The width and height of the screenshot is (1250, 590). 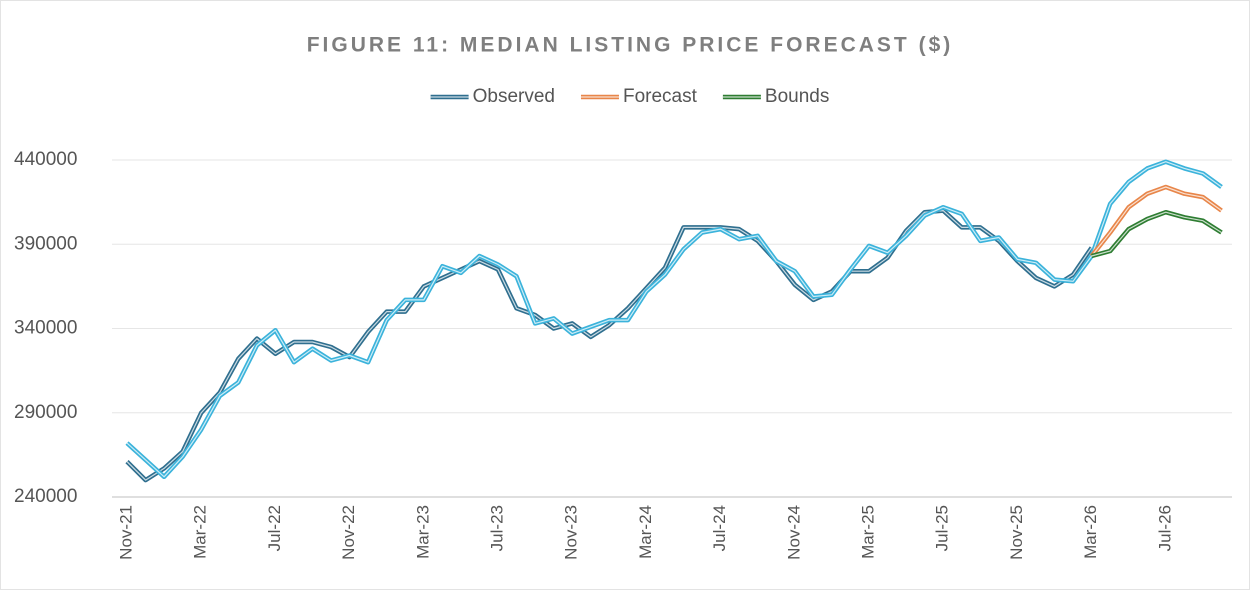 What do you see at coordinates (514, 96) in the screenshot?
I see `legend-label: Observed` at bounding box center [514, 96].